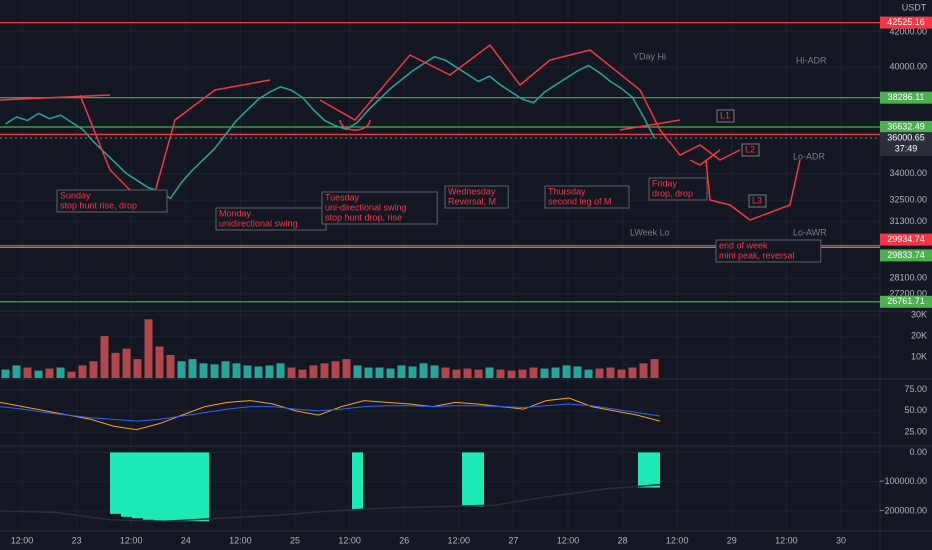 This screenshot has width=932, height=550. I want to click on countdown: 37:49, so click(906, 149).